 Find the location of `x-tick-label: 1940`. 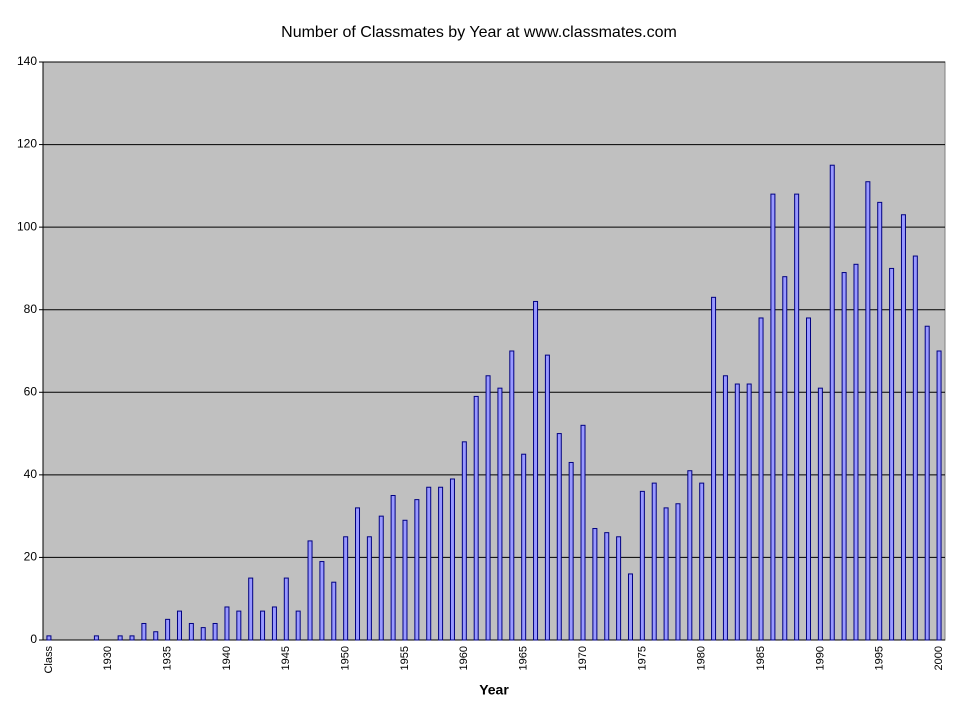

x-tick-label: 1940 is located at coordinates (227, 658).